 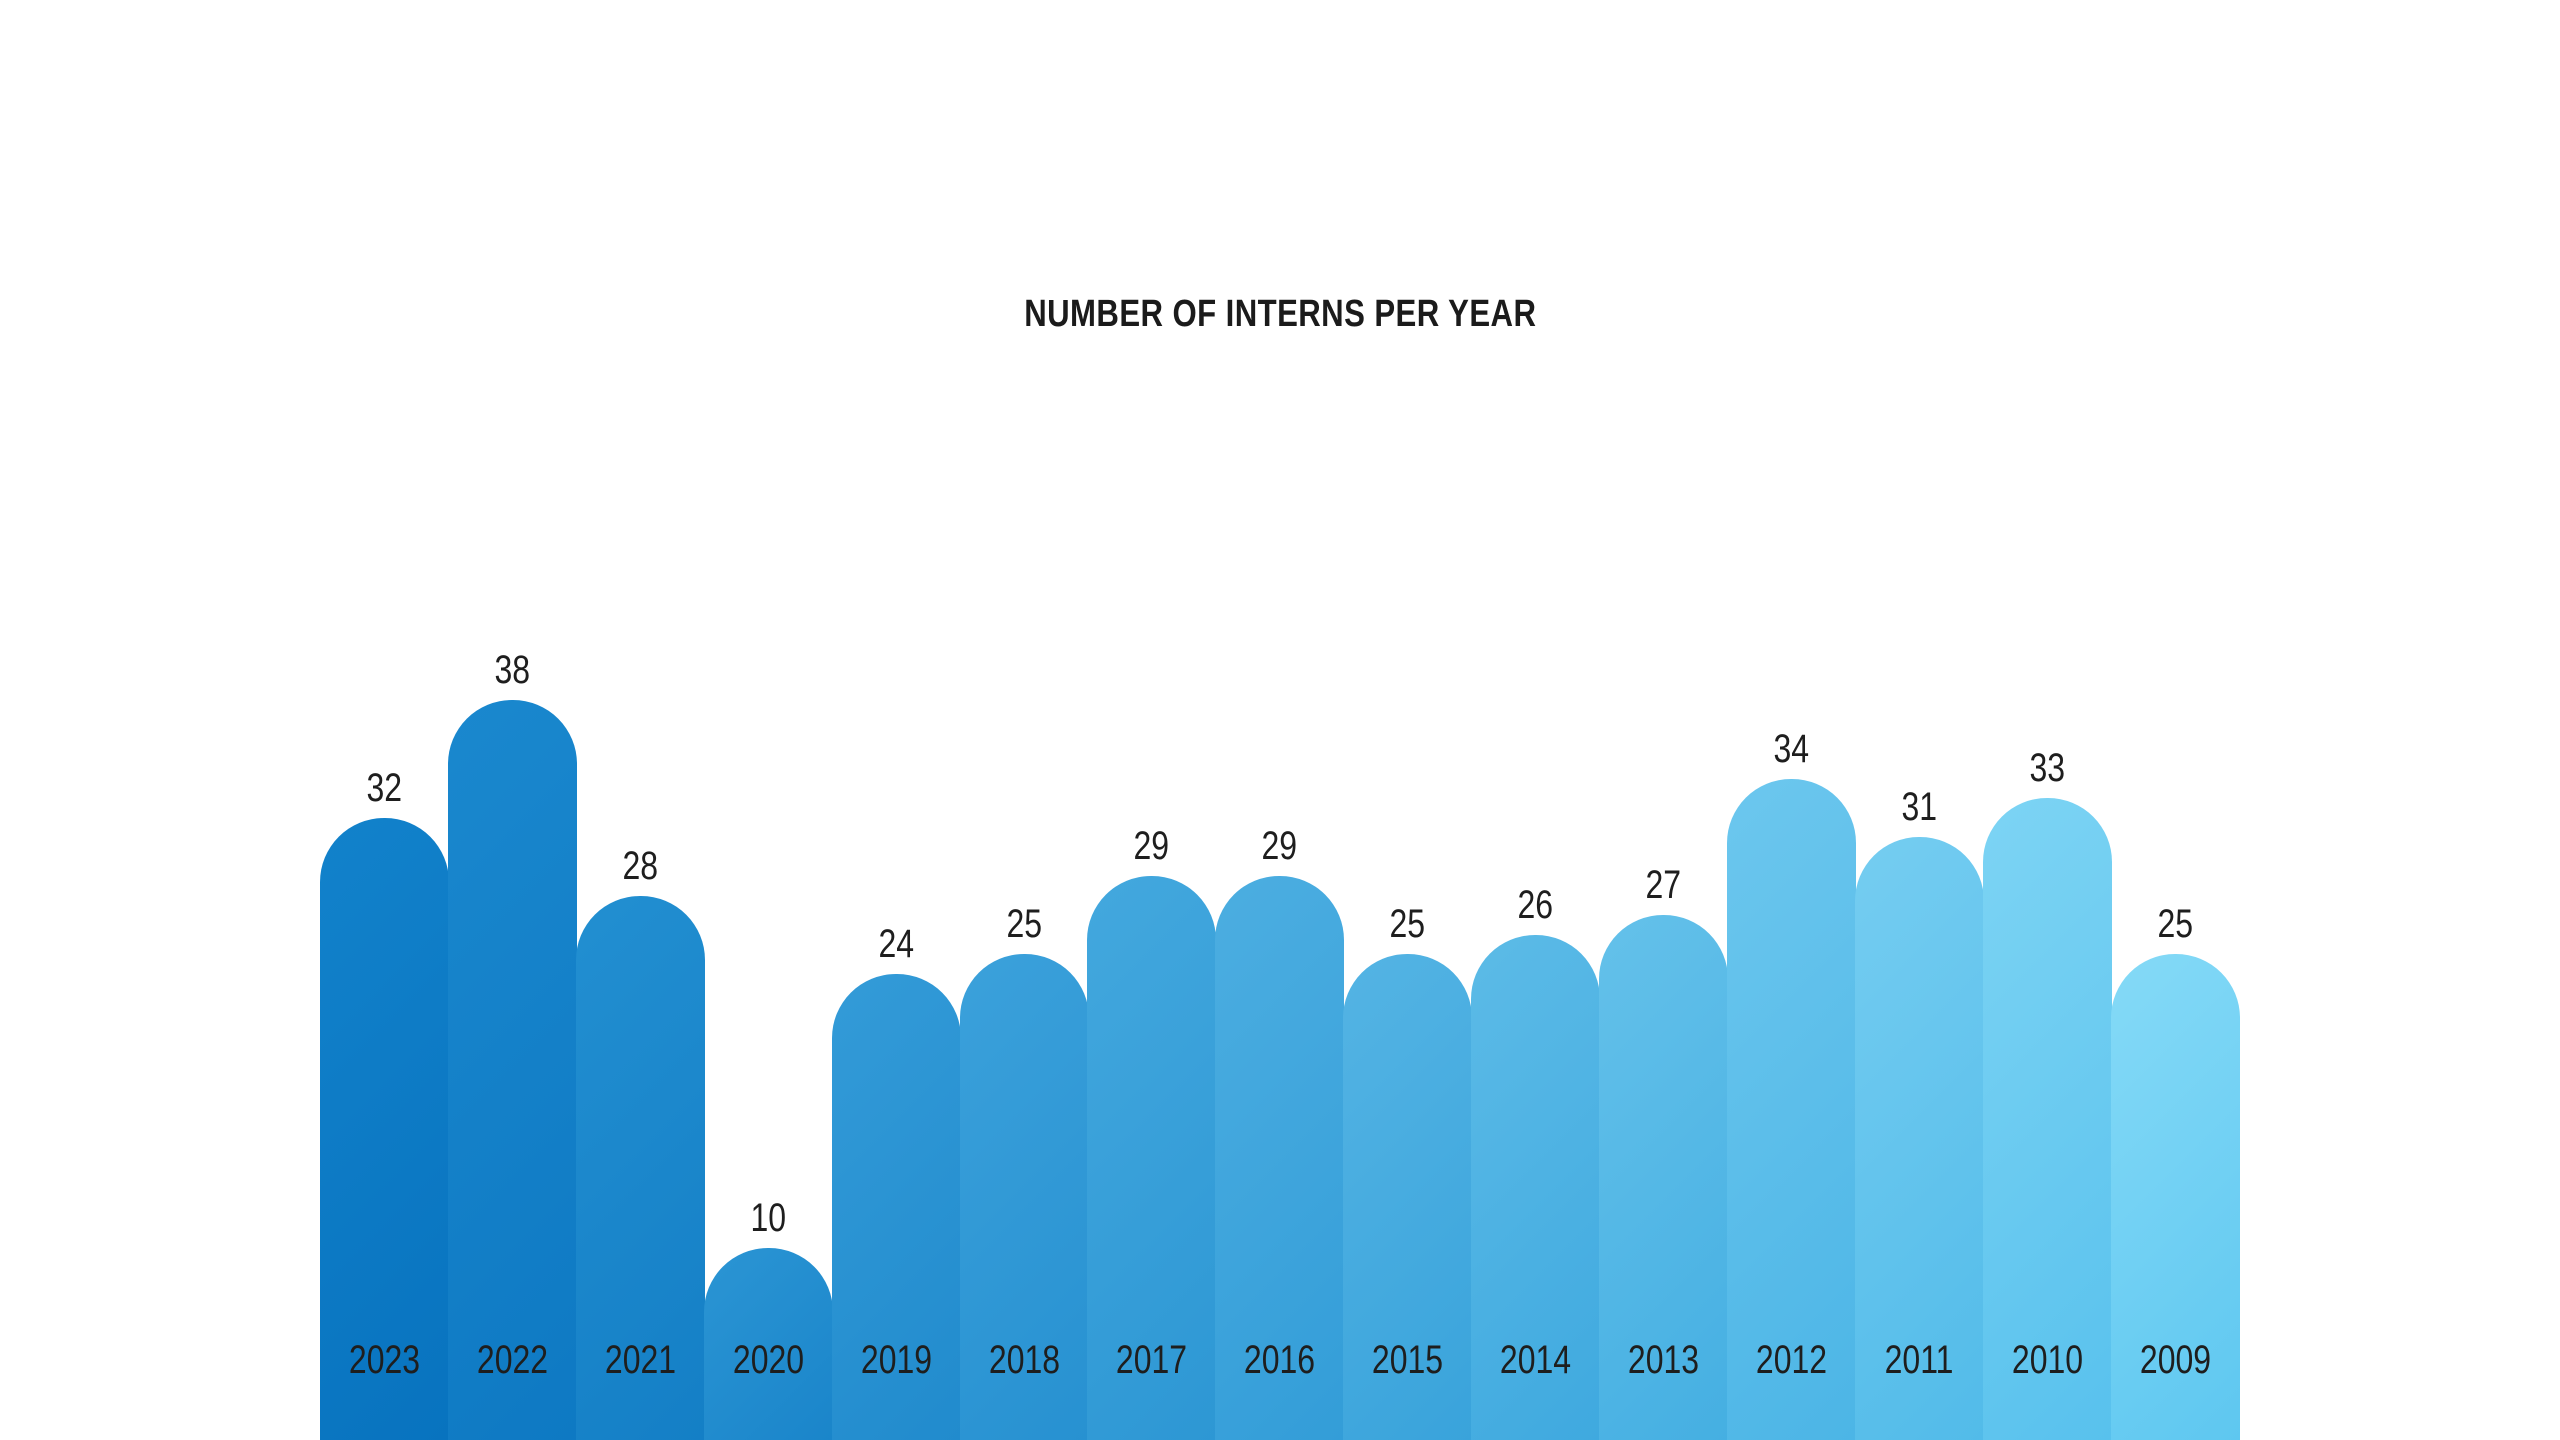 What do you see at coordinates (512, 1360) in the screenshot?
I see `bar-year-label: 2022` at bounding box center [512, 1360].